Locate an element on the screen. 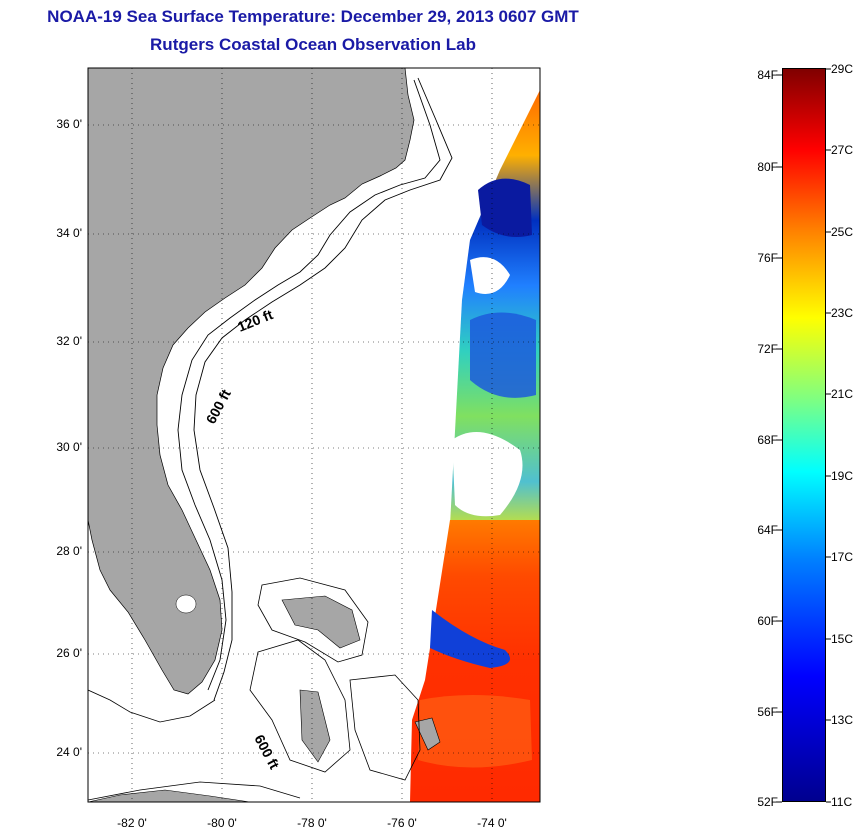 This screenshot has height=832, width=864. colorbar-c-label: 17C is located at coordinates (842, 557).